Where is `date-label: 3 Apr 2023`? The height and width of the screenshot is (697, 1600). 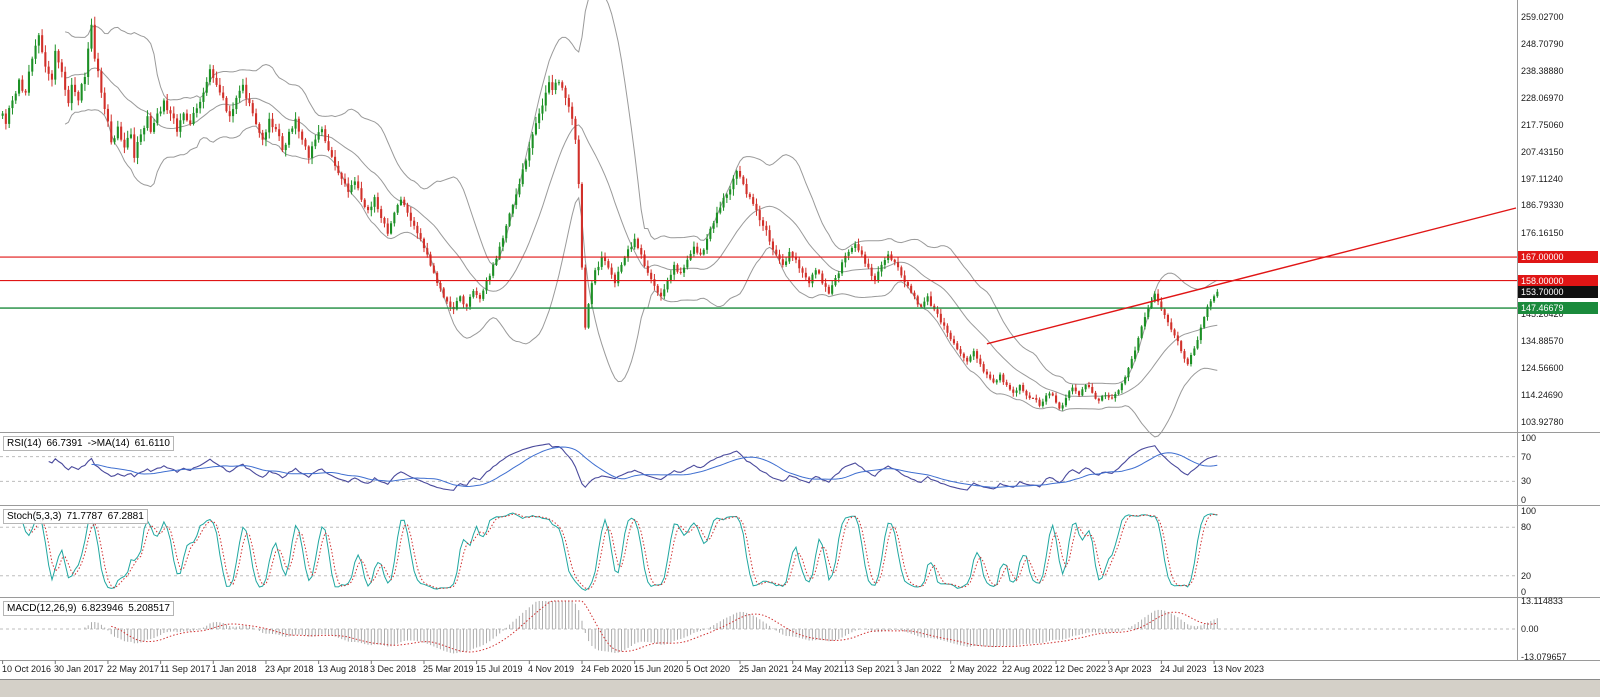 date-label: 3 Apr 2023 is located at coordinates (1130, 669).